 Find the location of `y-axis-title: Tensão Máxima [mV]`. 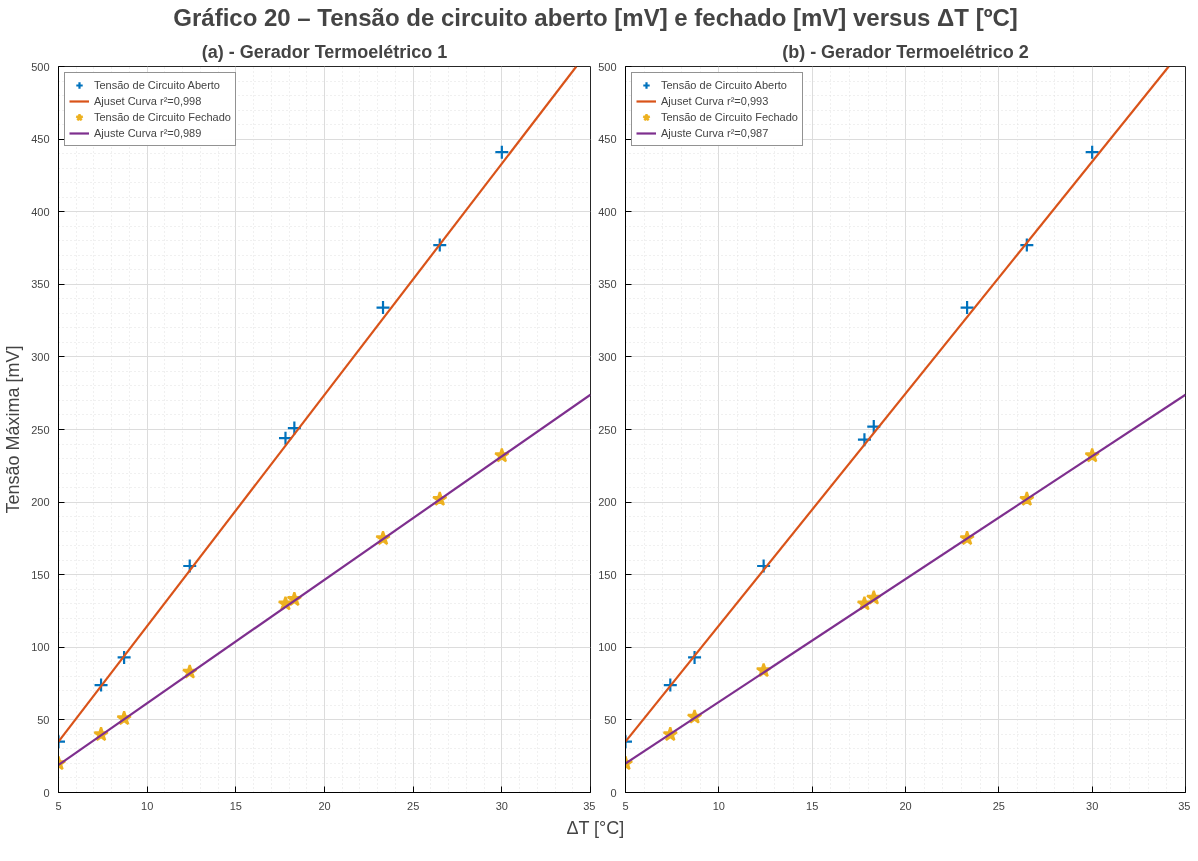

y-axis-title: Tensão Máxima [mV] is located at coordinates (13, 429).